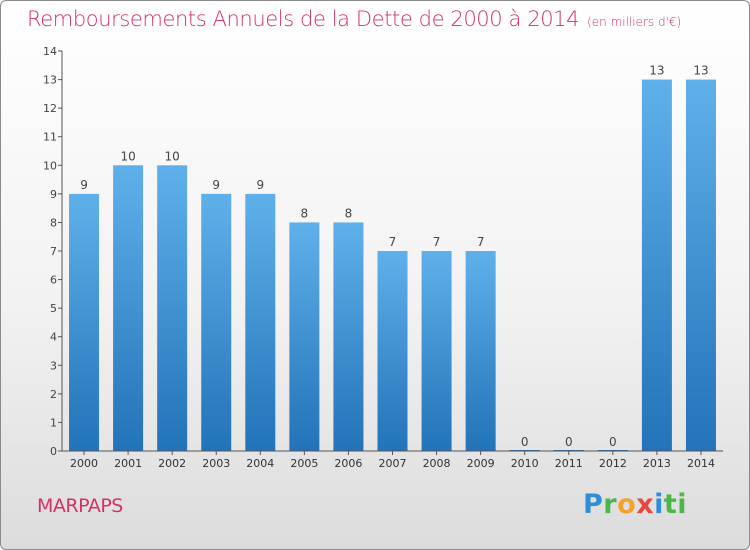 Image resolution: width=750 pixels, height=550 pixels. I want to click on x-tick-label-2012: 2012, so click(613, 463).